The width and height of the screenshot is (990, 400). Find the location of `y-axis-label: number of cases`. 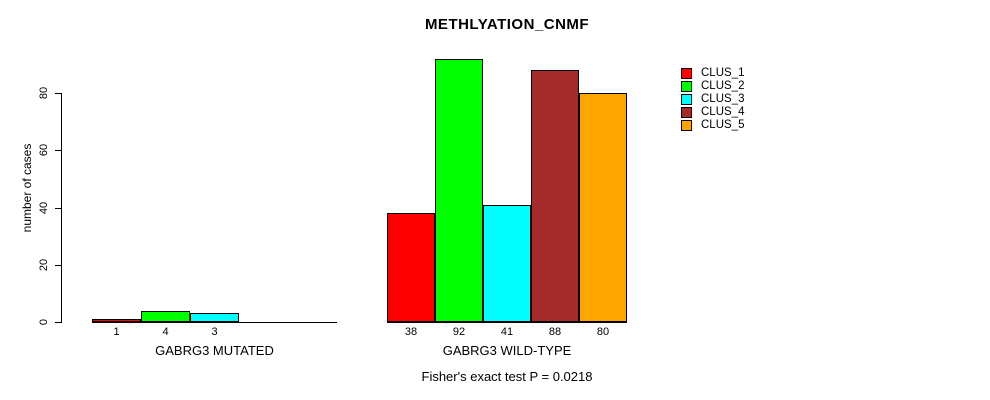

y-axis-label: number of cases is located at coordinates (27, 188).